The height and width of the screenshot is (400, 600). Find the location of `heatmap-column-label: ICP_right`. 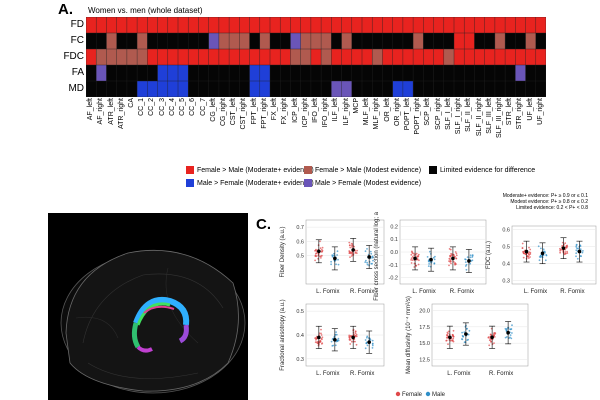

heatmap-column-label: ICP_right is located at coordinates (305, 113).